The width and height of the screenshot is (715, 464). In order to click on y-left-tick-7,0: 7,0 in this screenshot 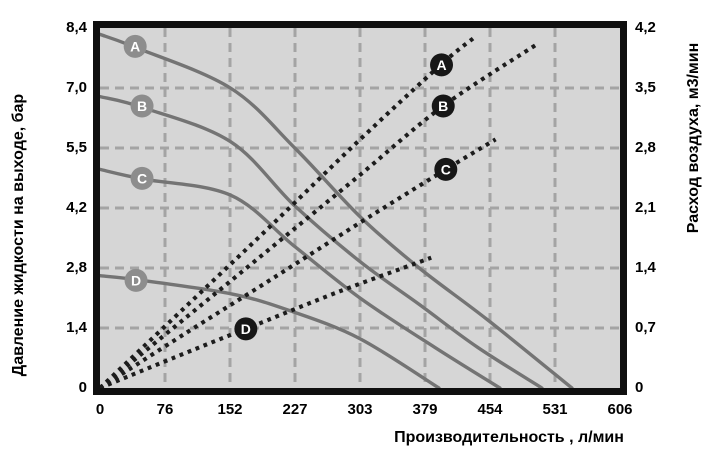, I will do `click(76, 87)`.